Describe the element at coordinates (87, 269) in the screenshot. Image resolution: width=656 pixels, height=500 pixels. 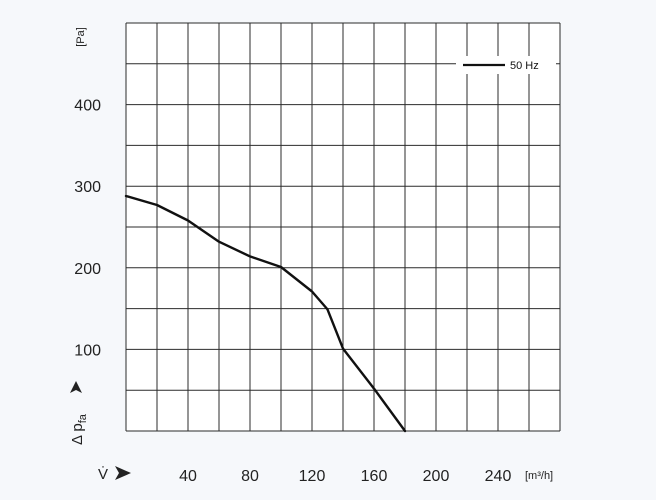
I see `y-tick-label: 200` at that location.